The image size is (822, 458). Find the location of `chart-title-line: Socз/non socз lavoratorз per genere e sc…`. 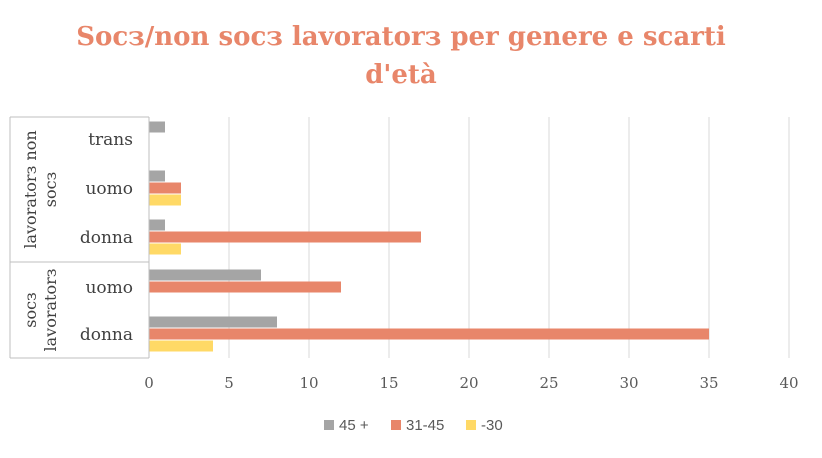

chart-title-line: Socз/non socз lavoratorз per genere e sc… is located at coordinates (401, 37).